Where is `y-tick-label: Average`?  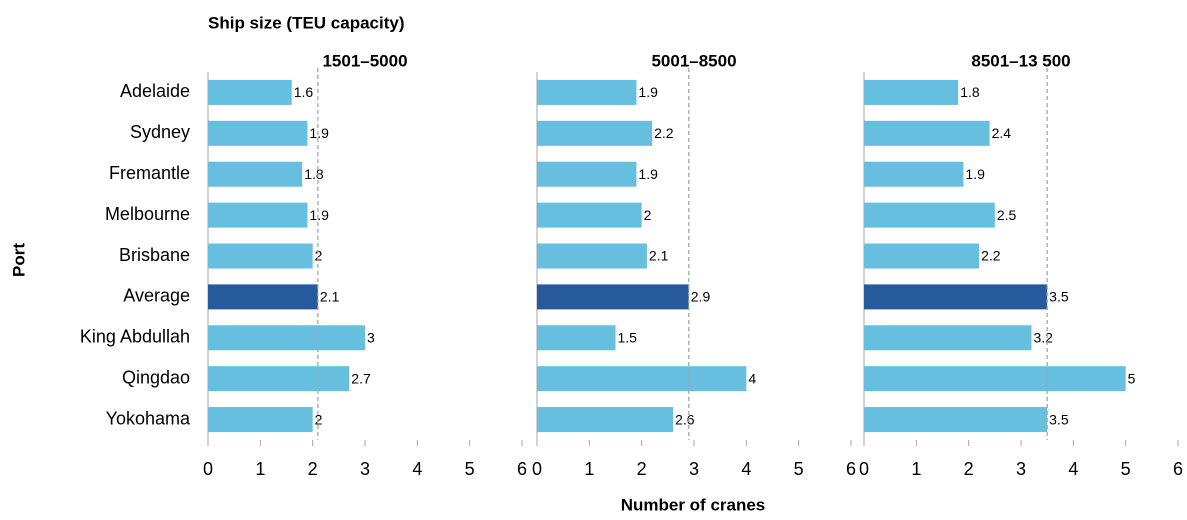
y-tick-label: Average is located at coordinates (156, 296).